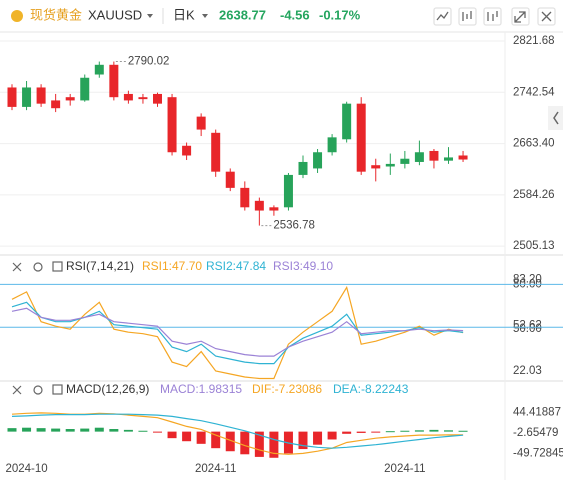 The image size is (563, 480). I want to click on y-tick-label: -2.65479, so click(535, 433).